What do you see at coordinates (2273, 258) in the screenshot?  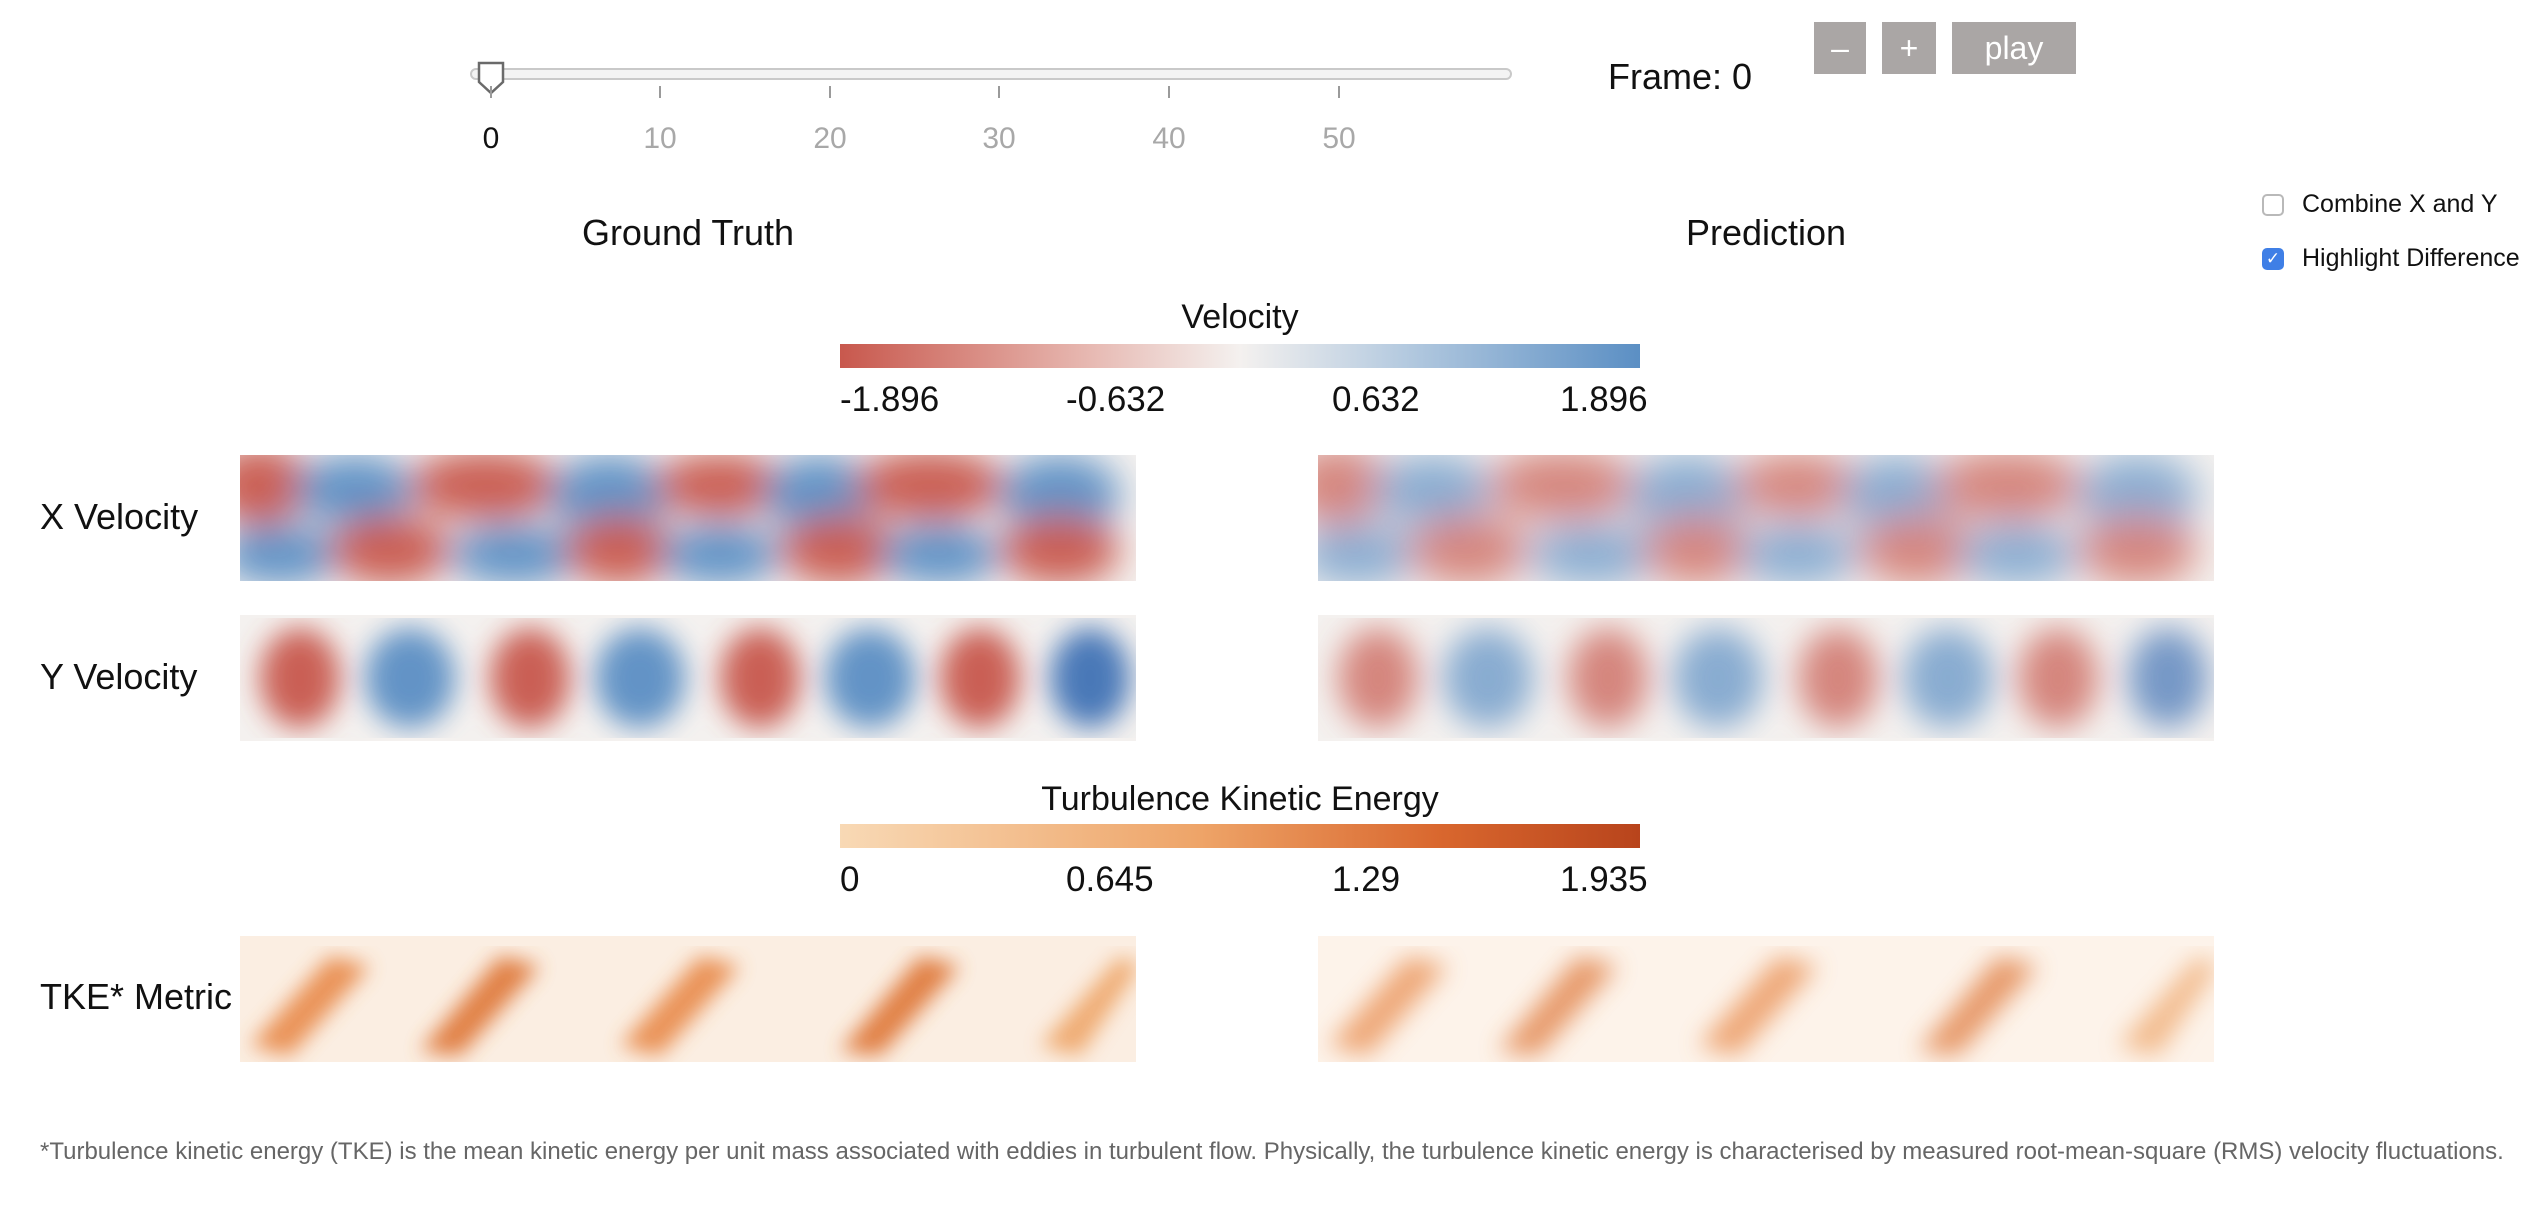 I see `highlight-difference-checkbox: ✓` at bounding box center [2273, 258].